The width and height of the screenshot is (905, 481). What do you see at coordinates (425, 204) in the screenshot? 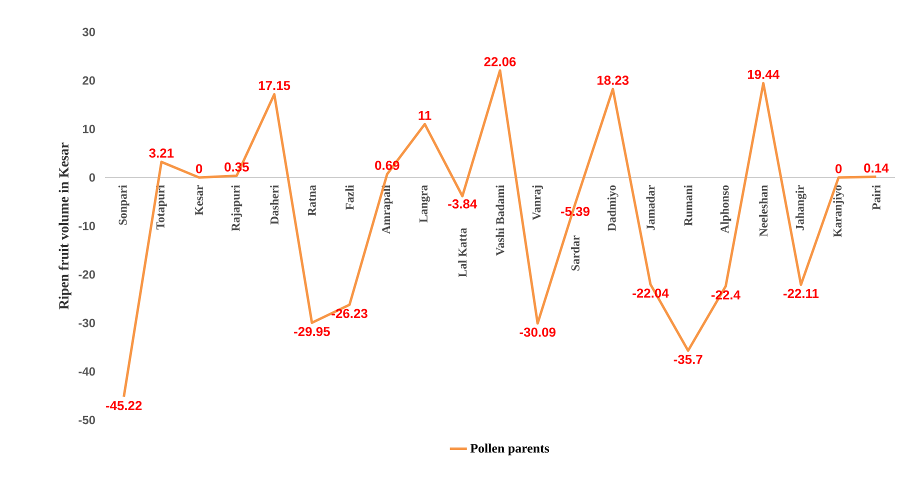
I see `x-tick-label: Langra` at bounding box center [425, 204].